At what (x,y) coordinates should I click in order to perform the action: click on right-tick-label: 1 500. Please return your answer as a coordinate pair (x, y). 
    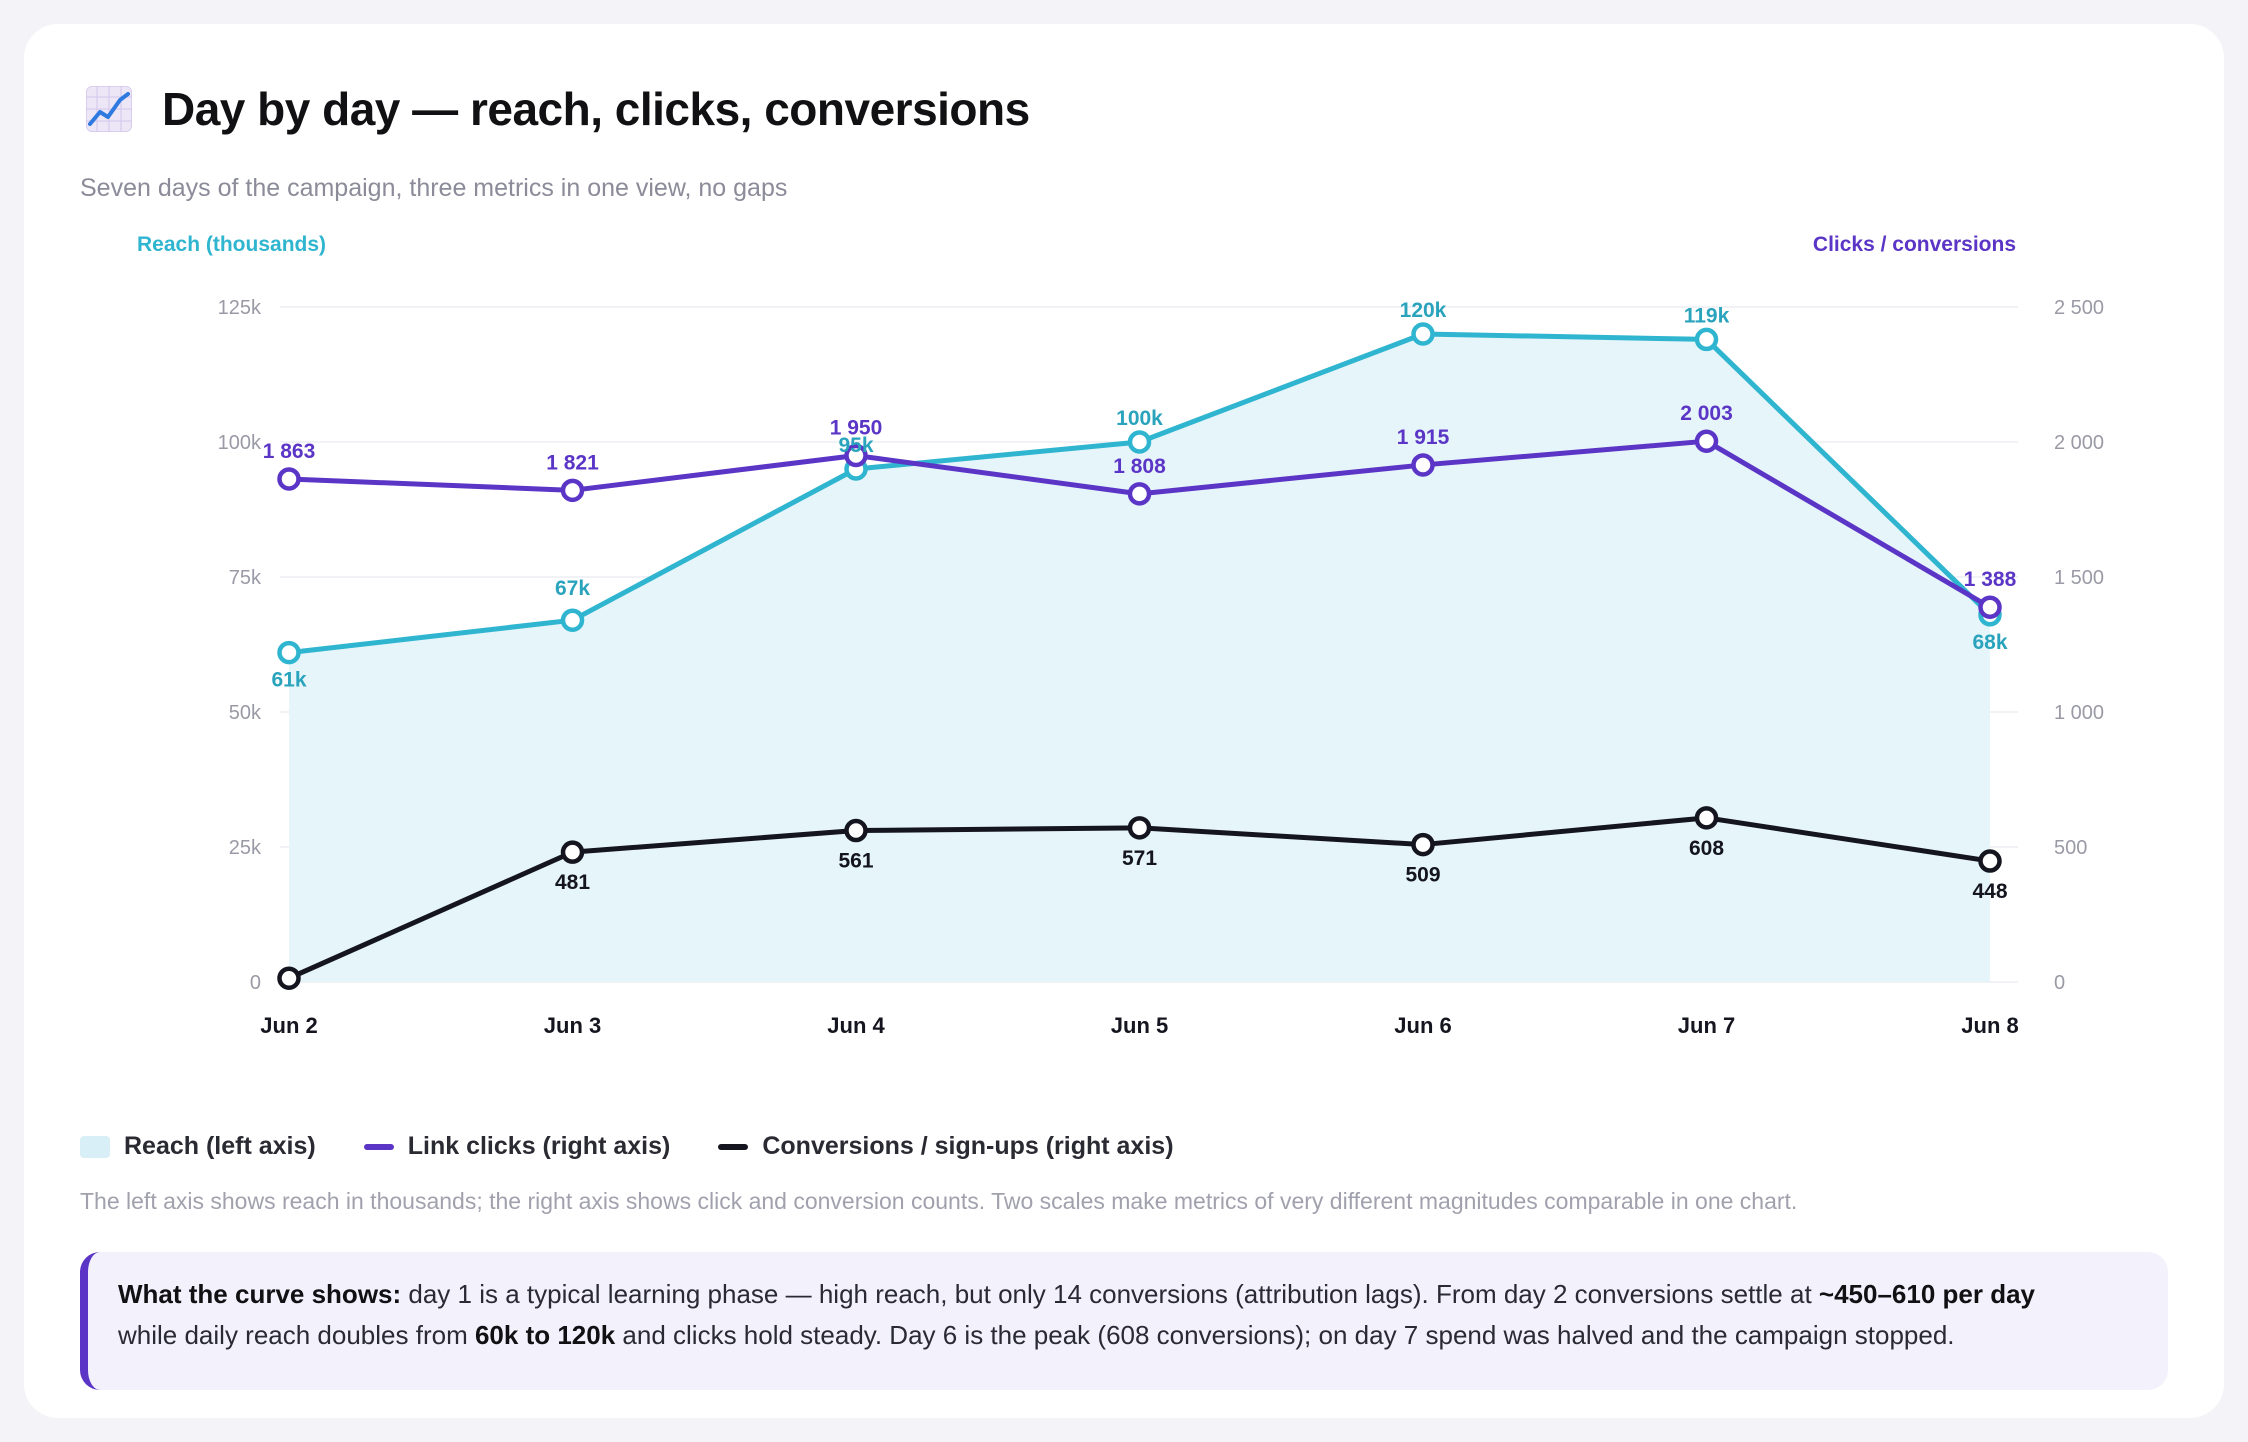
    Looking at the image, I should click on (2079, 578).